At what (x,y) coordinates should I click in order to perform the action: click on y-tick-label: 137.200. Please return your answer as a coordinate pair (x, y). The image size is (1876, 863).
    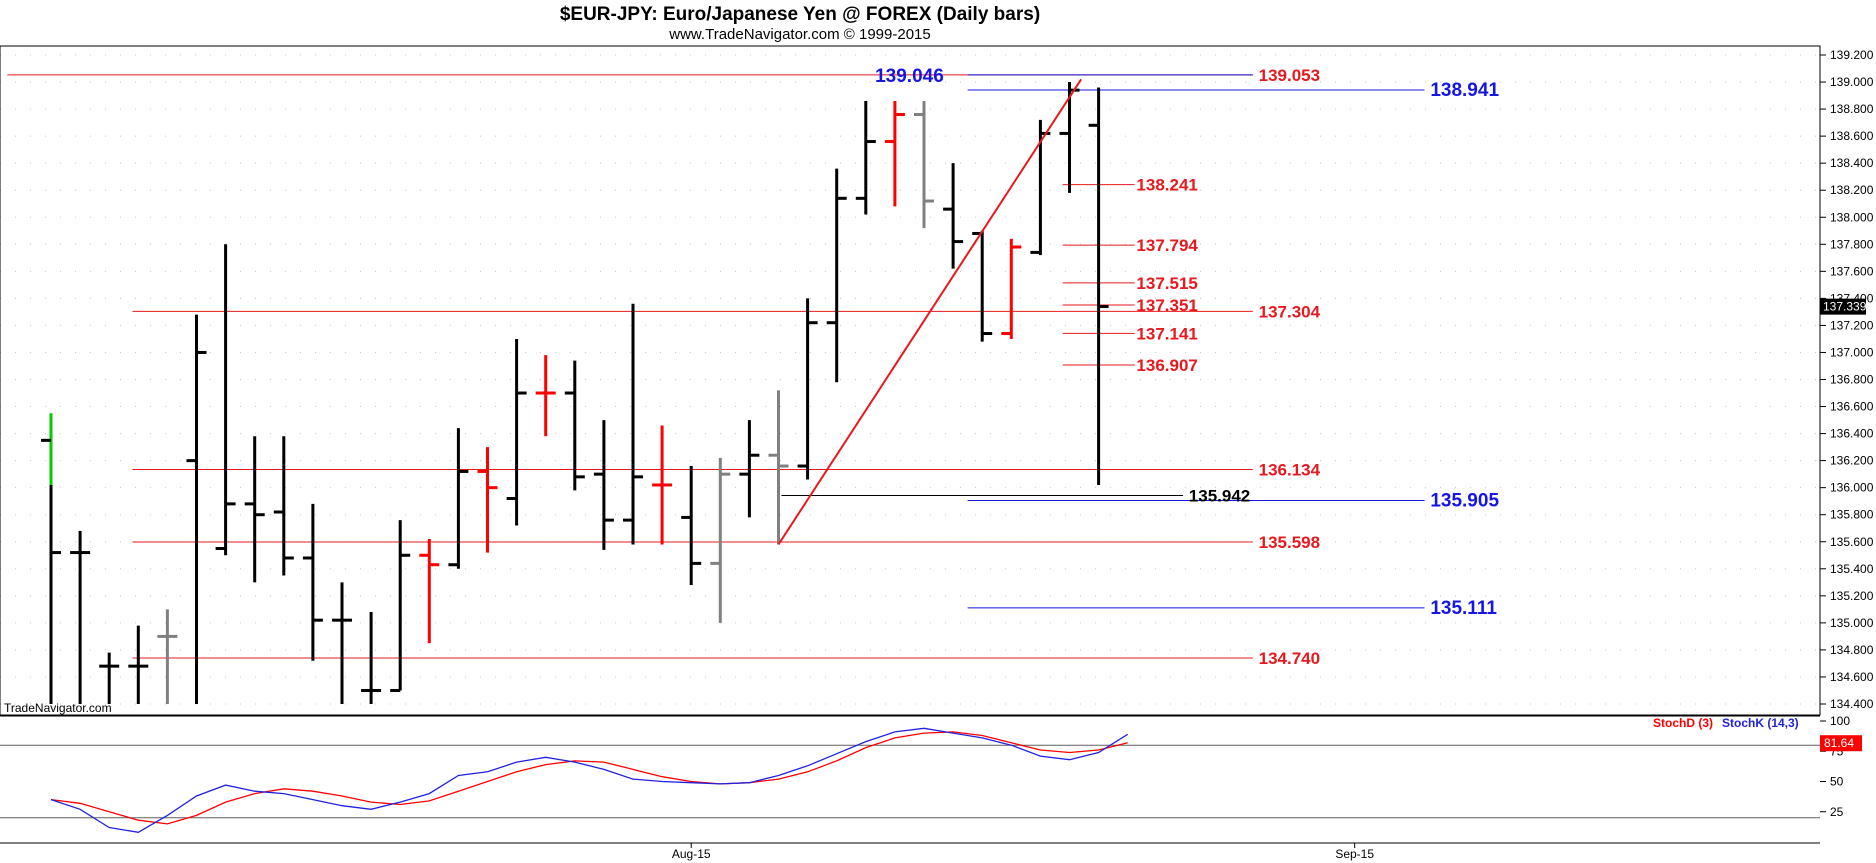
    Looking at the image, I should click on (1852, 325).